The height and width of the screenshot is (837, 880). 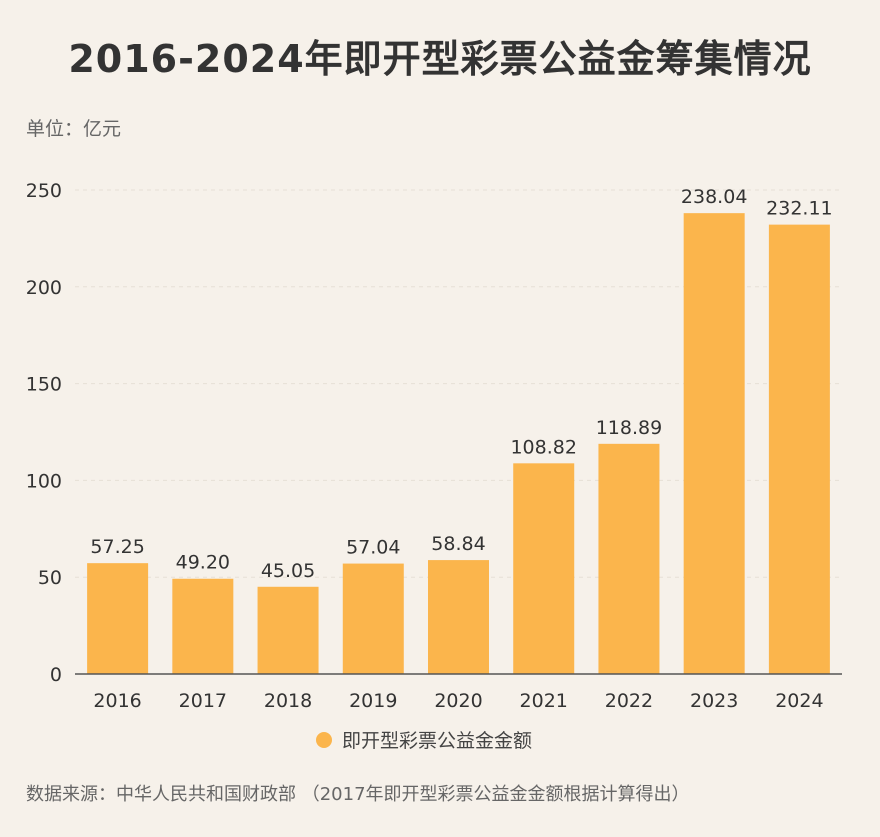 I want to click on source-note: 数据来源：中华人民共和国财政部 （2017年即开型彩票公益金金额根据计算得出）, so click(x=358, y=794).